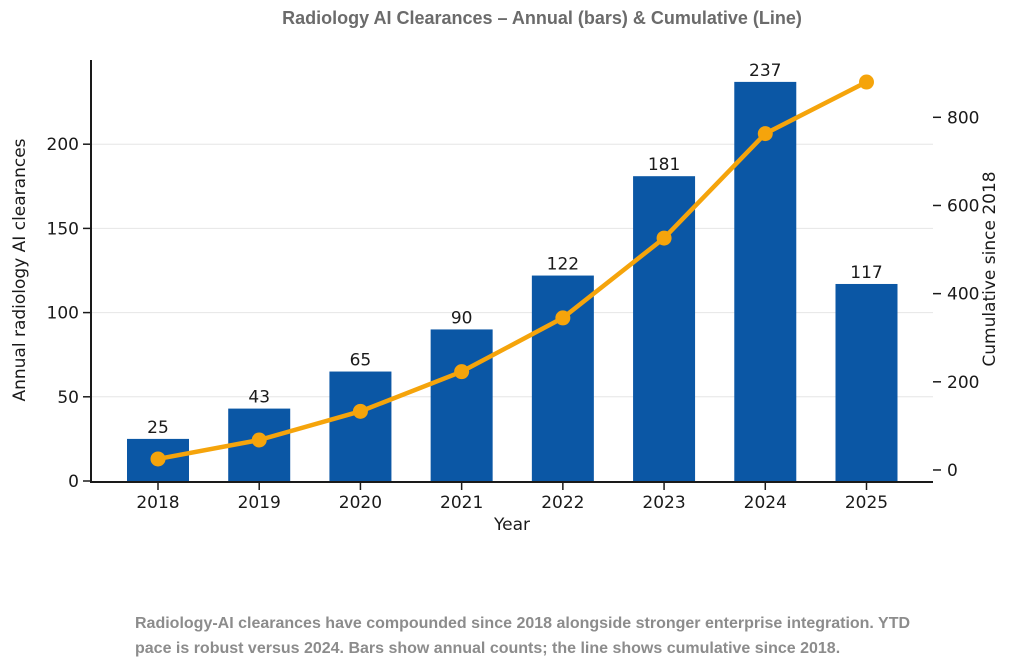 The height and width of the screenshot is (669, 1024). What do you see at coordinates (462, 318) in the screenshot?
I see `bar-value-label: 90` at bounding box center [462, 318].